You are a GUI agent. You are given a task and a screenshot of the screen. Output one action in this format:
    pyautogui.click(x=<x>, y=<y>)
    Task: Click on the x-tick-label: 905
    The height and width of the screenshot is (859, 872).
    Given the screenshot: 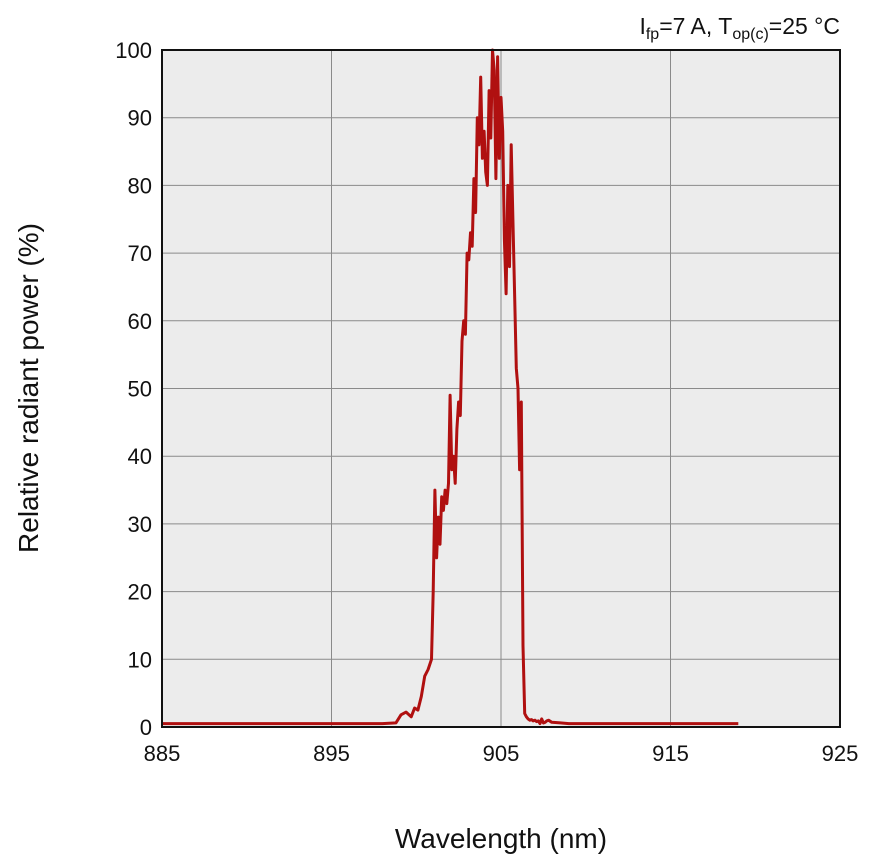 What is the action you would take?
    pyautogui.click(x=501, y=753)
    